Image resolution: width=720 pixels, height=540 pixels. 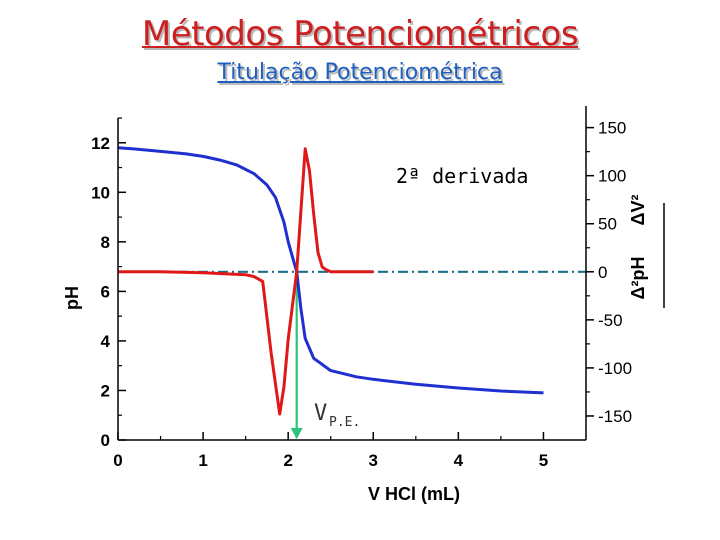 I want to click on x-tick-label: 5, so click(x=543, y=460).